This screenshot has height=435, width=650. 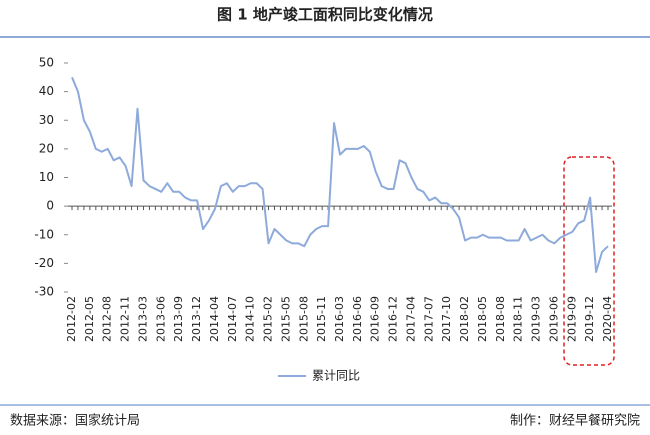 What do you see at coordinates (50, 206) in the screenshot?
I see `y-tick-label: 0` at bounding box center [50, 206].